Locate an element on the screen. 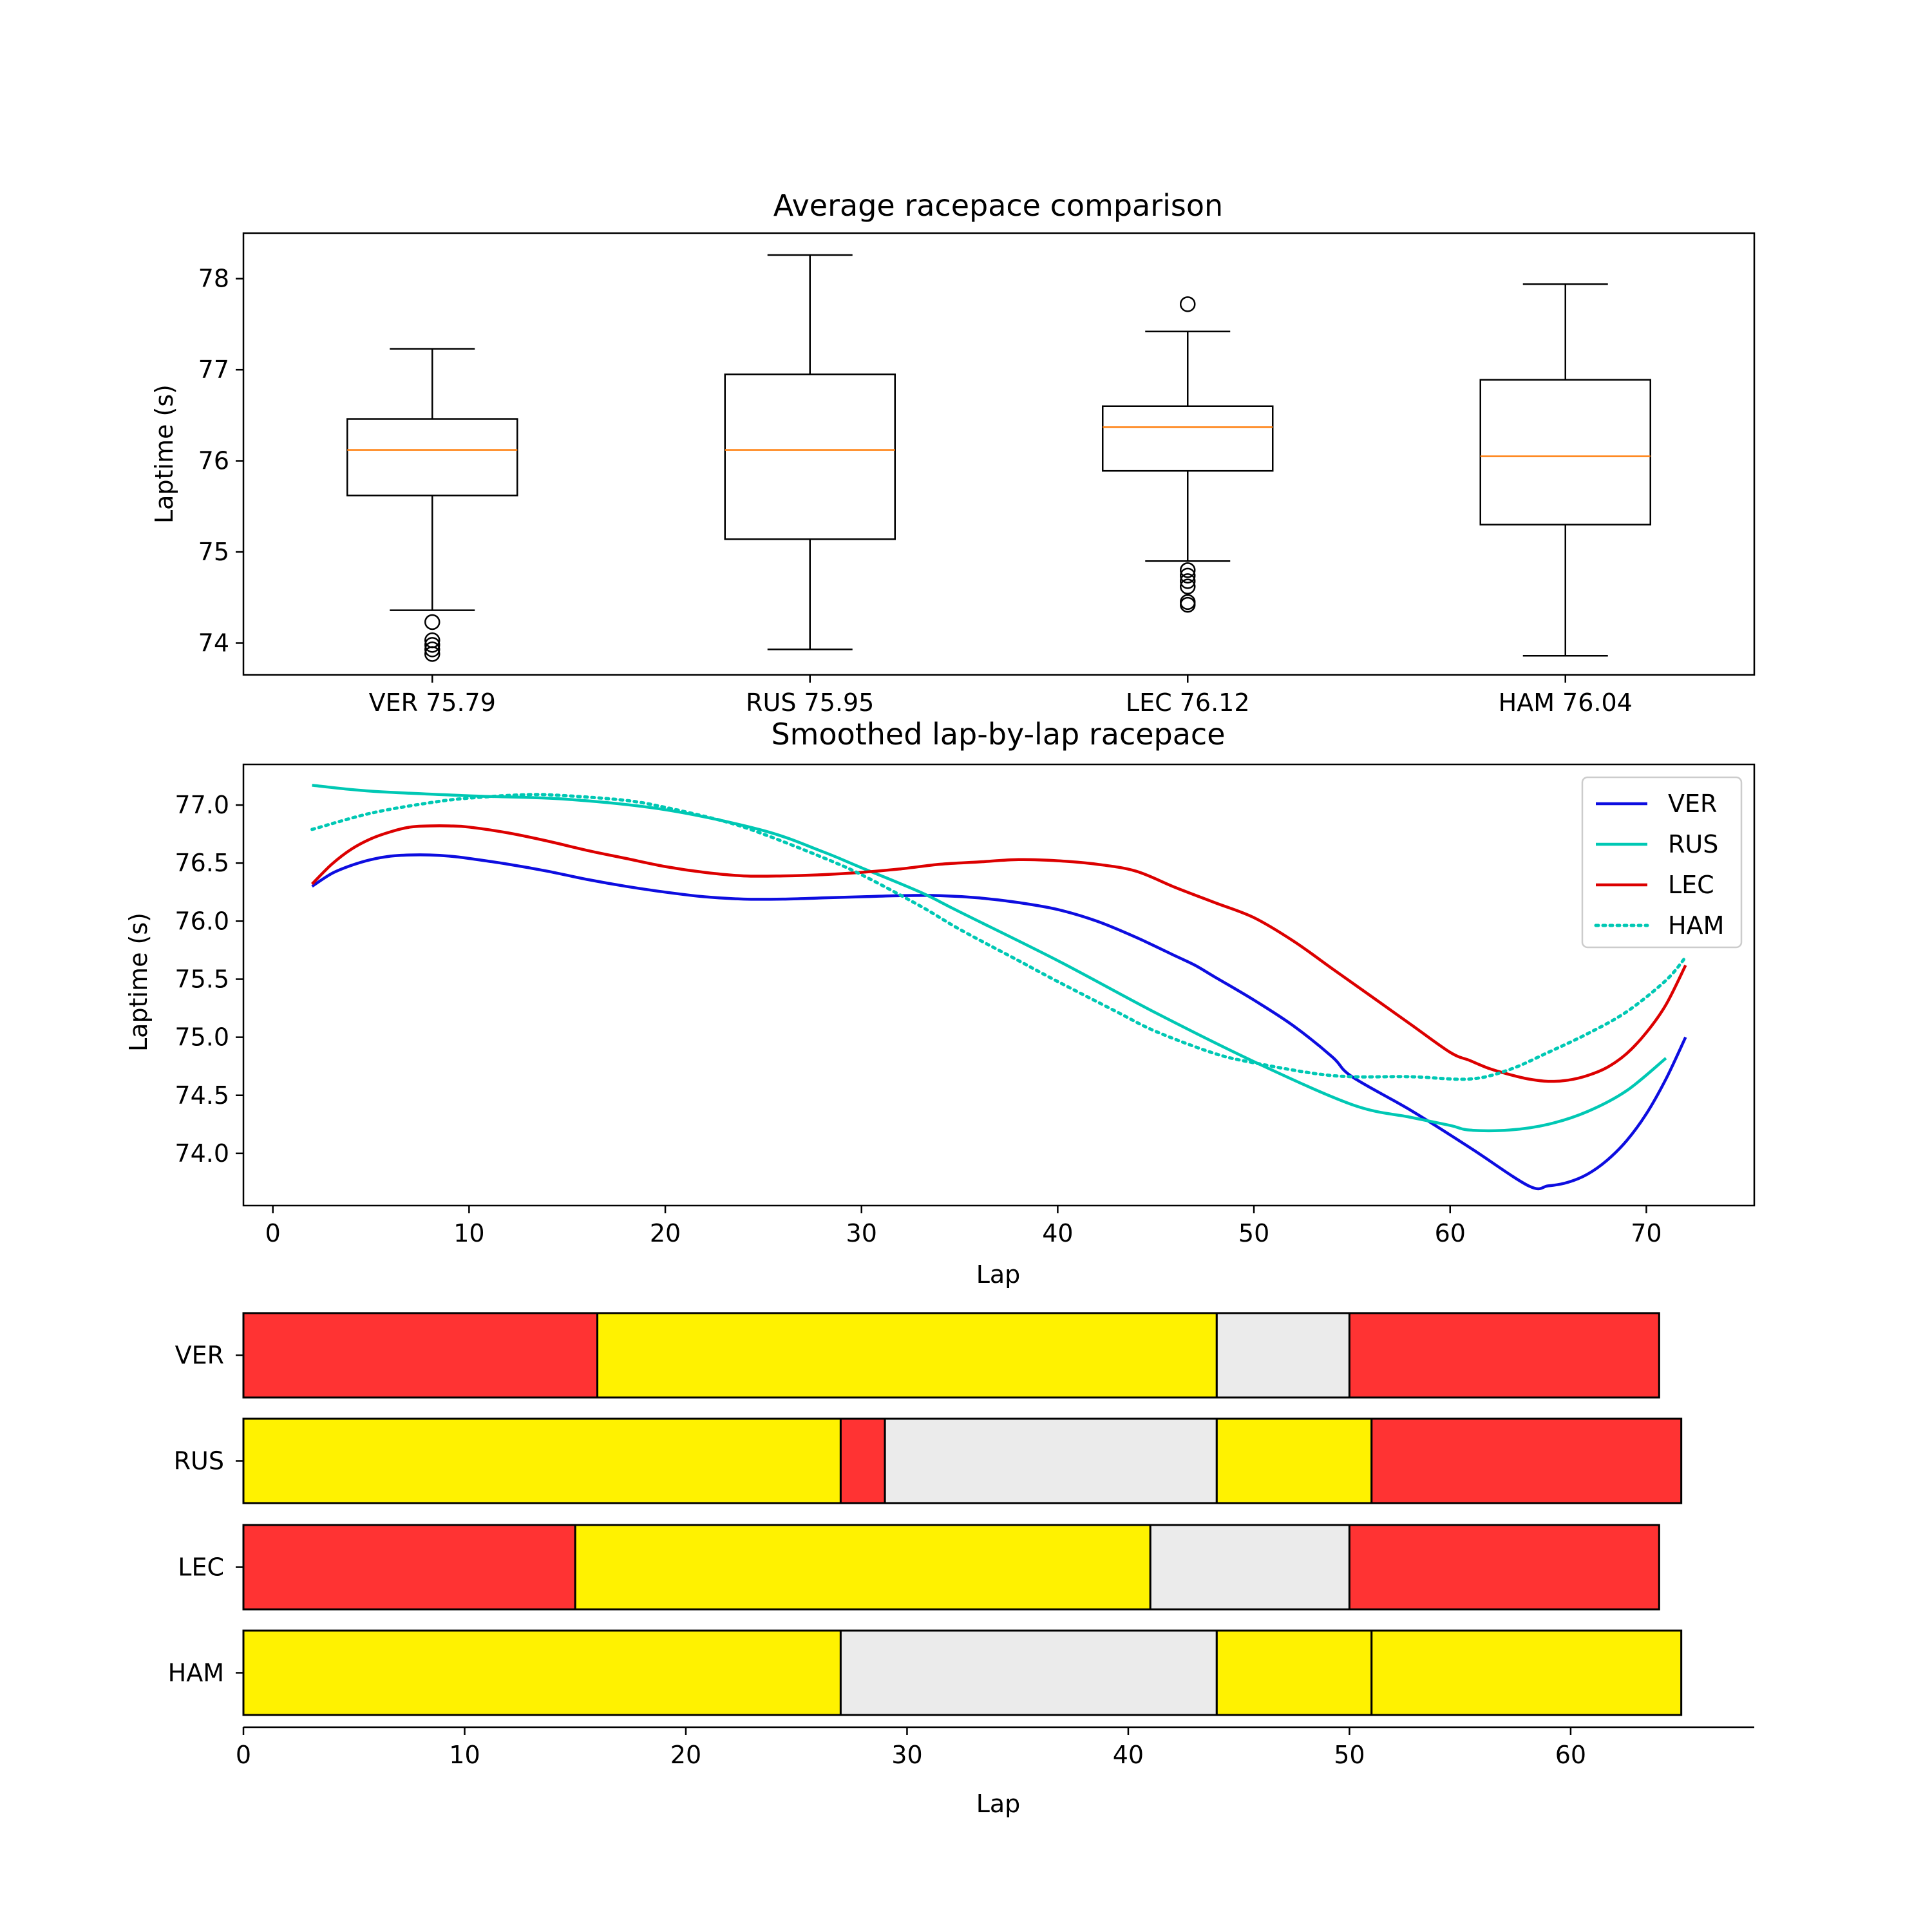  line-y-tick-label: 76.5 is located at coordinates (202, 863).